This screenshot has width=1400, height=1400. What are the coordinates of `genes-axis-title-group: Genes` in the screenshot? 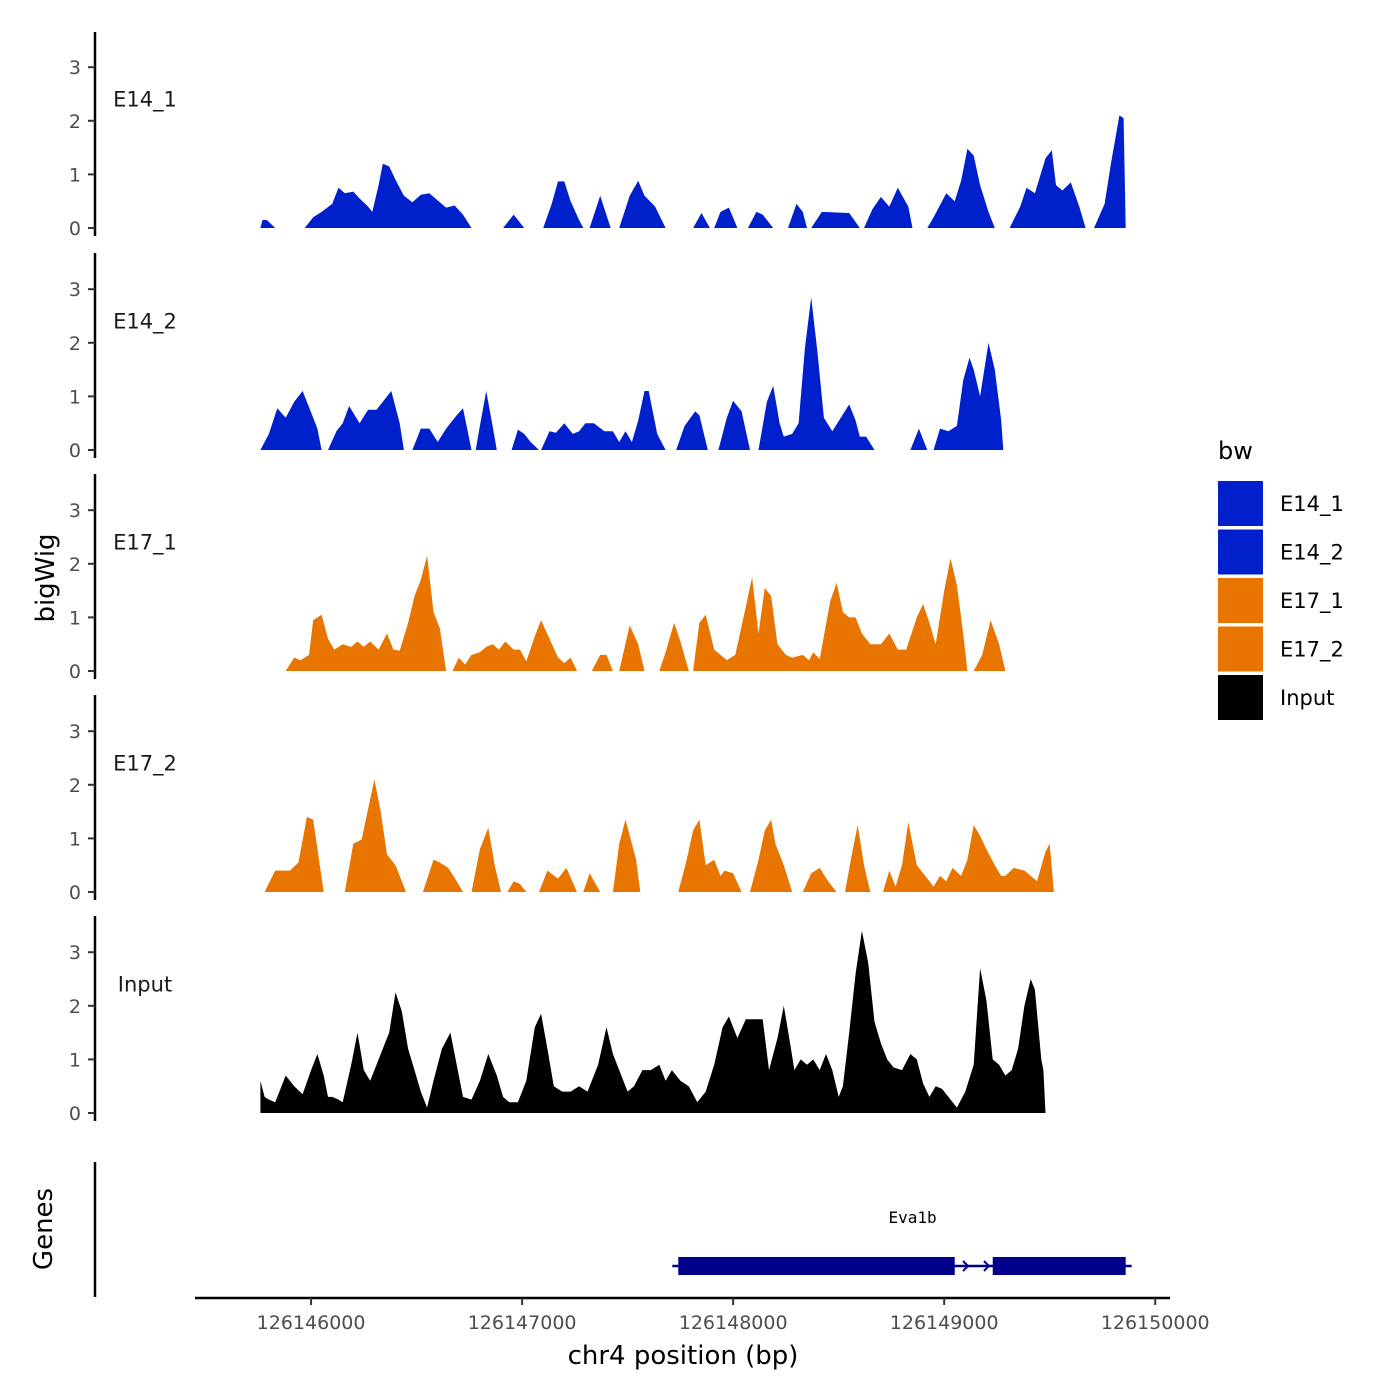 It's located at (44, 1229).